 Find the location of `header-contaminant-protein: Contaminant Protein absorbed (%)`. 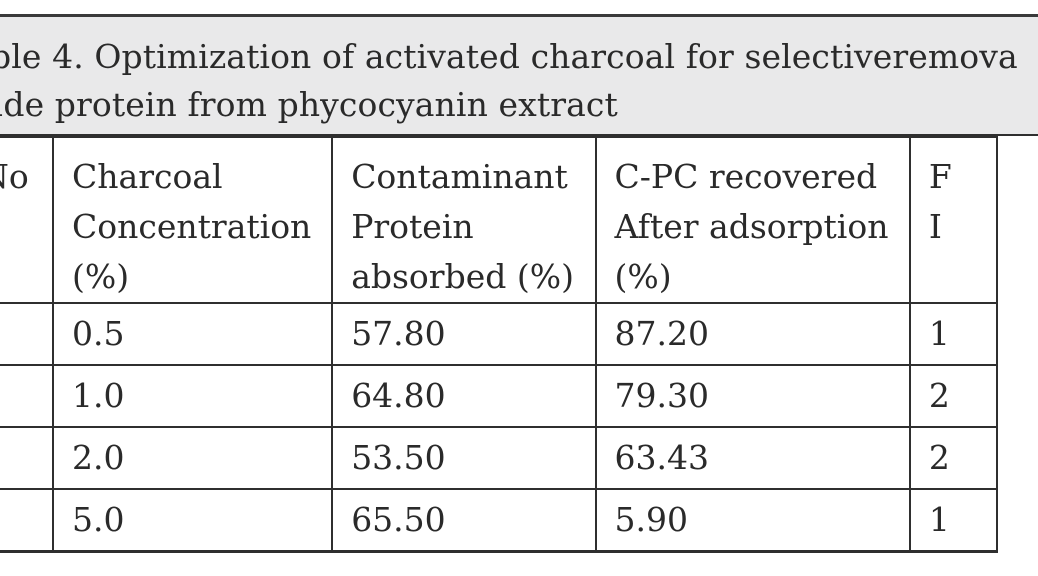

header-contaminant-protein: Contaminant Protein absorbed (%) is located at coordinates (464, 220).